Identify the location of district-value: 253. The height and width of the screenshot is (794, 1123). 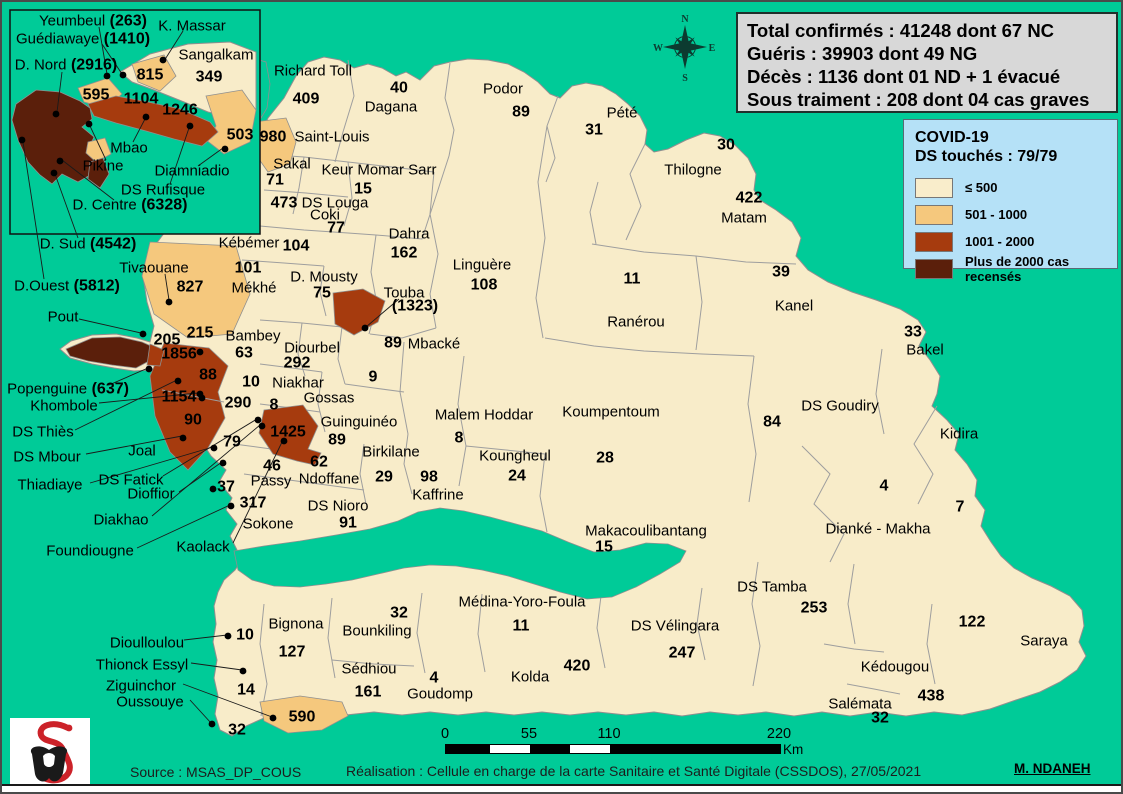
(814, 608).